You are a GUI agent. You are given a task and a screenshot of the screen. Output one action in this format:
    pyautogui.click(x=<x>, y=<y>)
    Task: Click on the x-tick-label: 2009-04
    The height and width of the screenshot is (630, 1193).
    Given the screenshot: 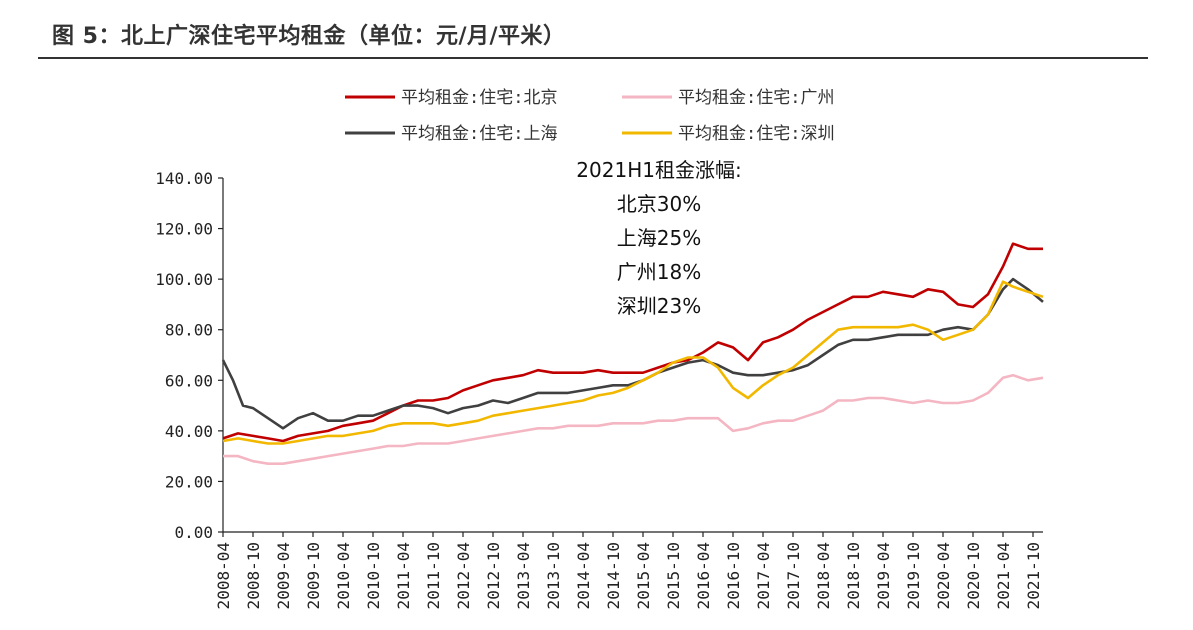 What is the action you would take?
    pyautogui.click(x=283, y=575)
    